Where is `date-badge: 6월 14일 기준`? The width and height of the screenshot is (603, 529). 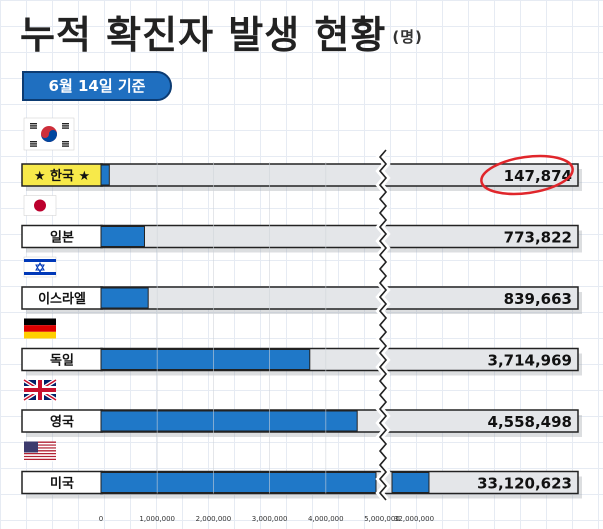
date-badge: 6월 14일 기준 is located at coordinates (97, 86).